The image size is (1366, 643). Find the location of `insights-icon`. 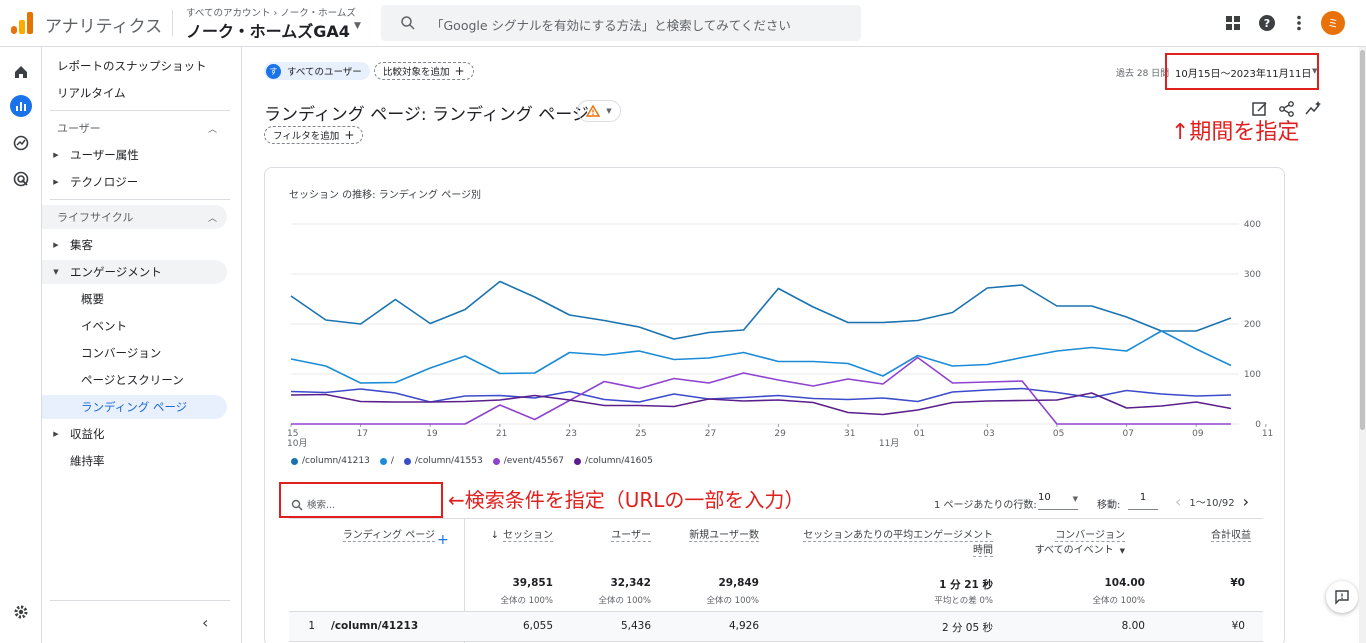

insights-icon is located at coordinates (1313, 109).